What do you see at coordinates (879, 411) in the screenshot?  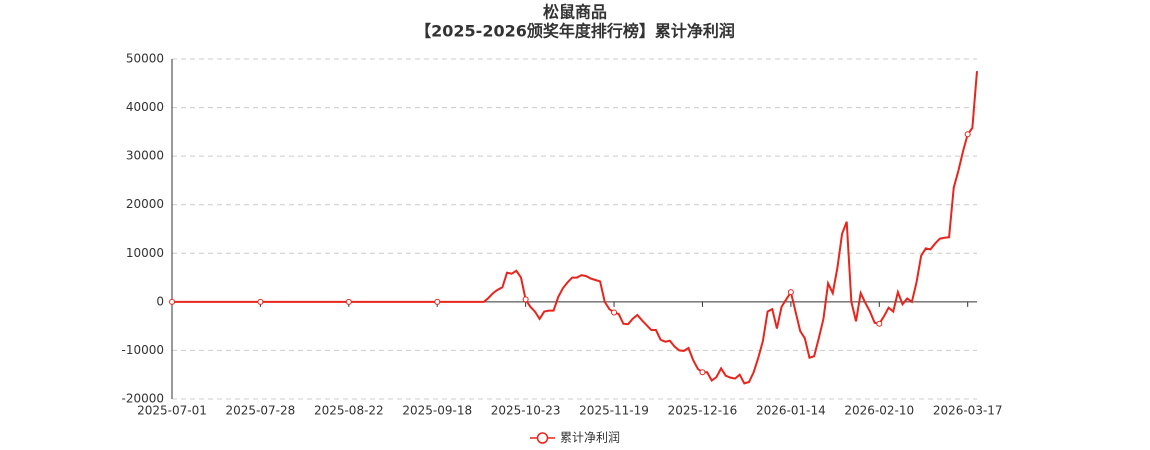 I see `x-tick-label: 2026-02-10` at bounding box center [879, 411].